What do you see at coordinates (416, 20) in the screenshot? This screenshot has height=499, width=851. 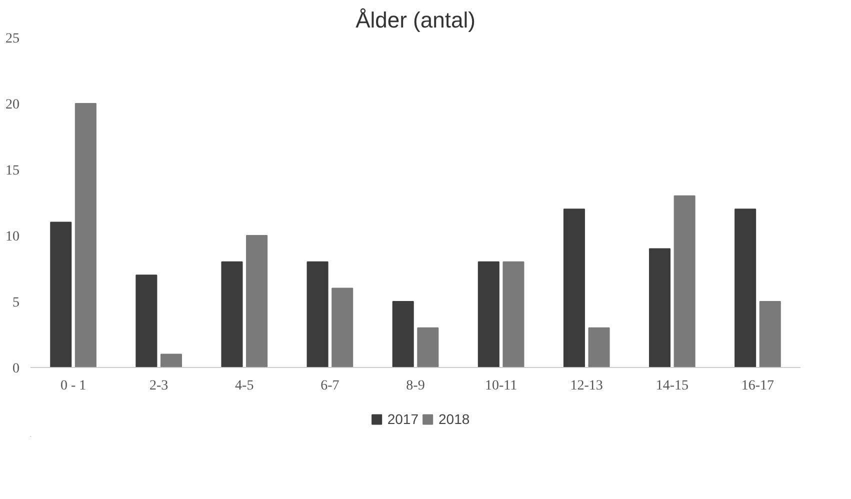 I see `chart-title: Ålder (antal)` at bounding box center [416, 20].